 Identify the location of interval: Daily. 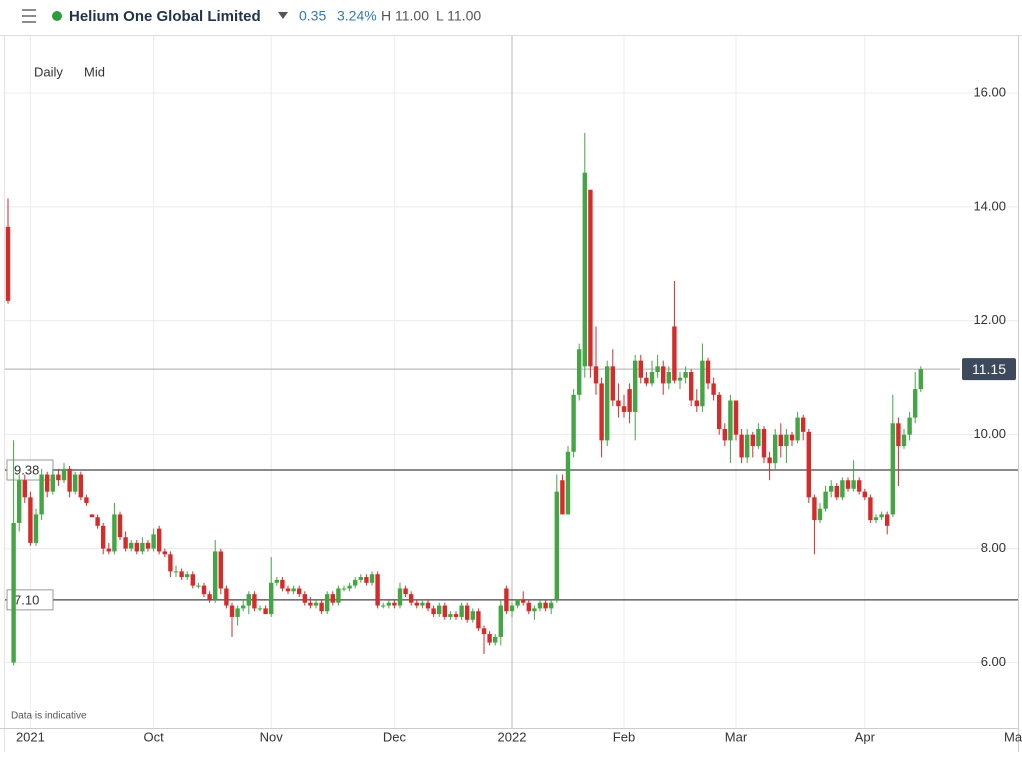
(48, 71).